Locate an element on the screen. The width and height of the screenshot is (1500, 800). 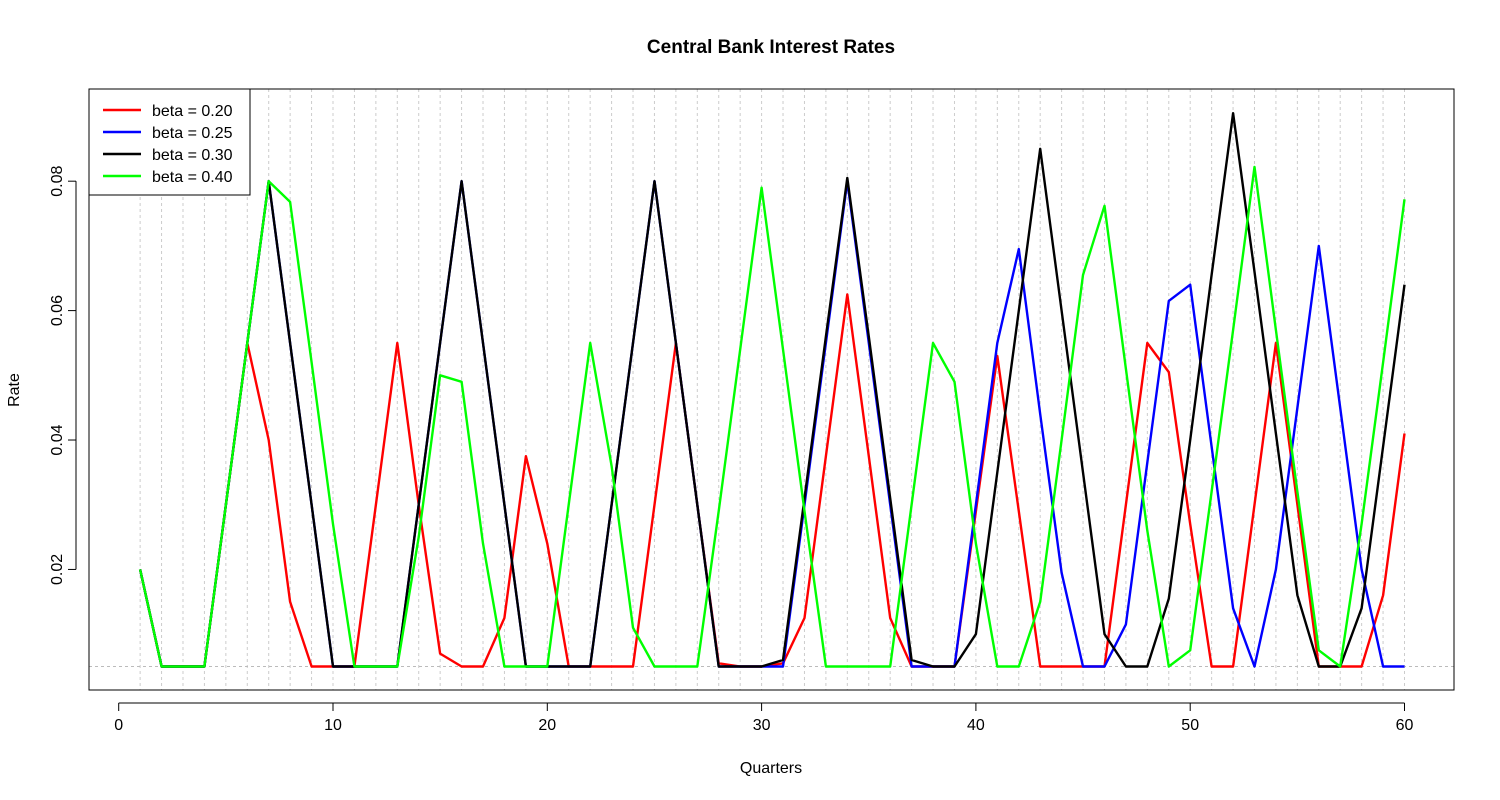
y-tick-label: 0.06 is located at coordinates (57, 310).